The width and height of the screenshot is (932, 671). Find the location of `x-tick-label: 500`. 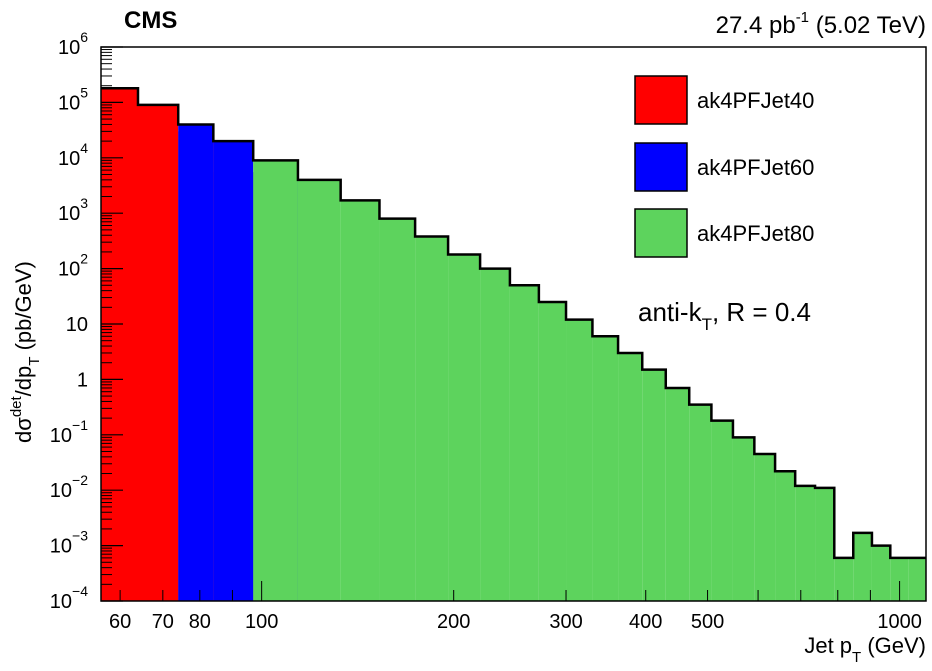

x-tick-label: 500 is located at coordinates (707, 622).